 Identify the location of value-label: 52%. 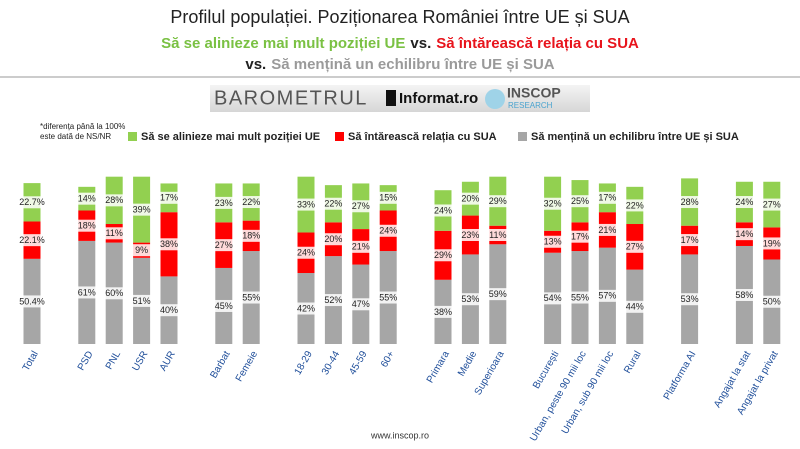
(333, 300).